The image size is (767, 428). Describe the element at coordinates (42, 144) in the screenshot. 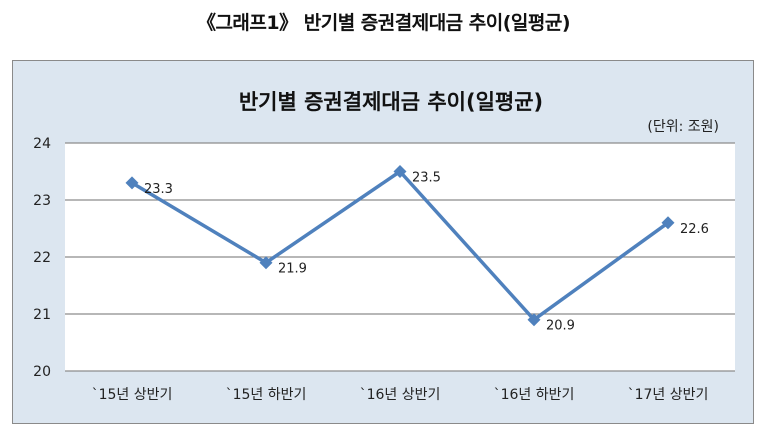

I see `y-tick-label: 24` at that location.